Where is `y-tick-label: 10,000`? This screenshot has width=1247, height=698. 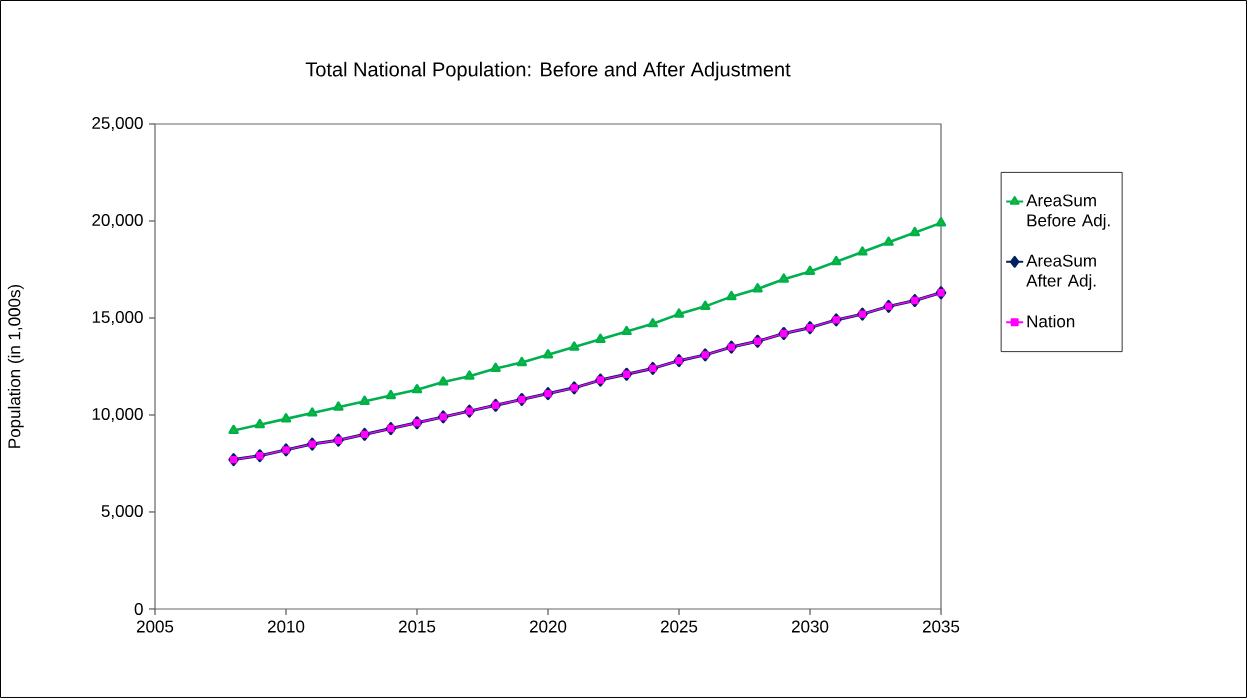
y-tick-label: 10,000 is located at coordinates (117, 414).